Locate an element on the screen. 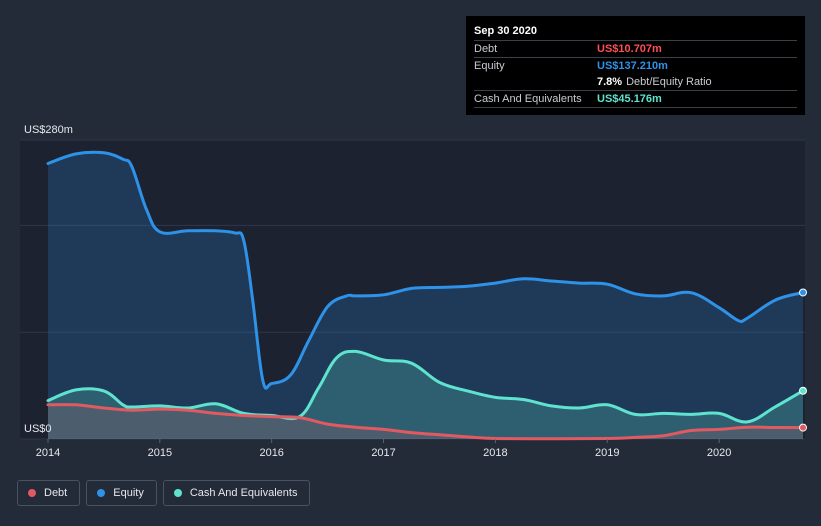  x-tick-label: 2020 is located at coordinates (719, 453).